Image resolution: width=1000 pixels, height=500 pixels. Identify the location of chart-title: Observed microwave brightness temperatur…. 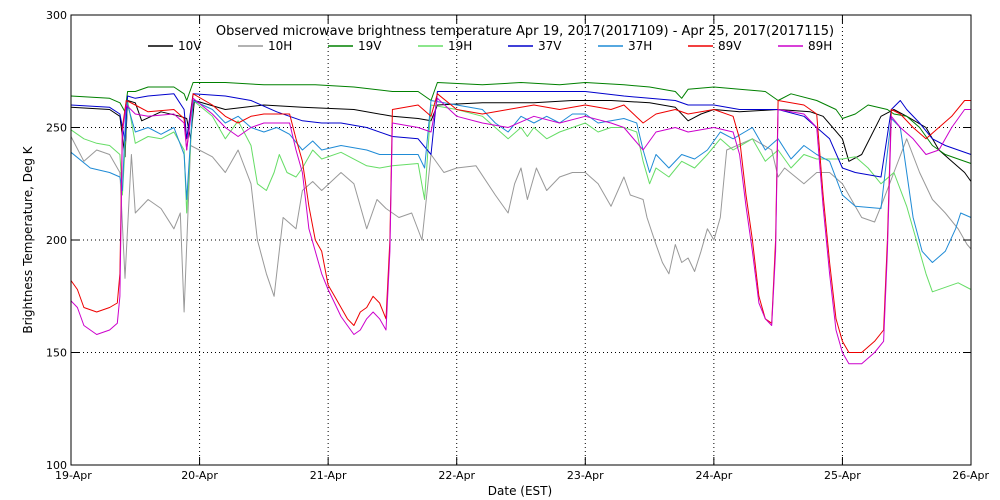
(525, 31).